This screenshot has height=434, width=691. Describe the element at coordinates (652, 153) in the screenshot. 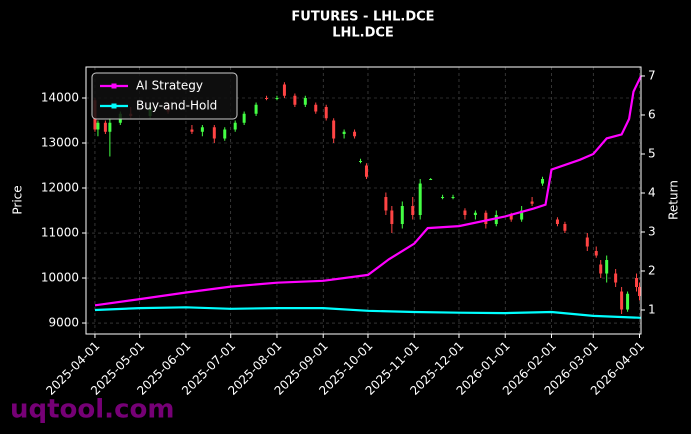

I see `y2-tick-label: 5` at that location.